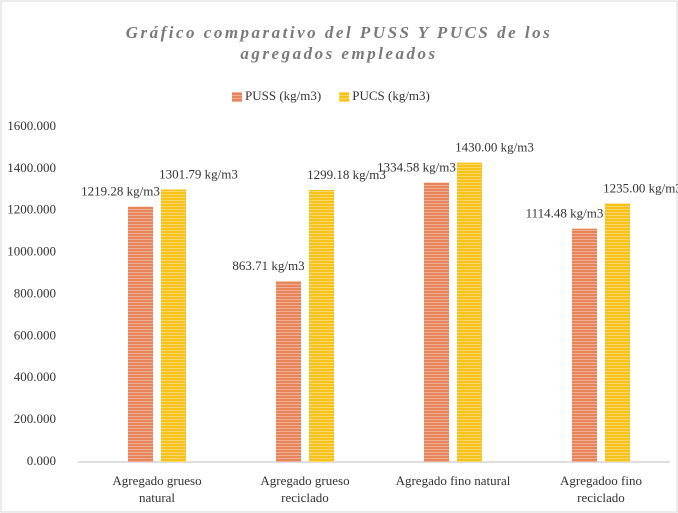  I want to click on data-label: 863.71 kg/m3, so click(268, 265).